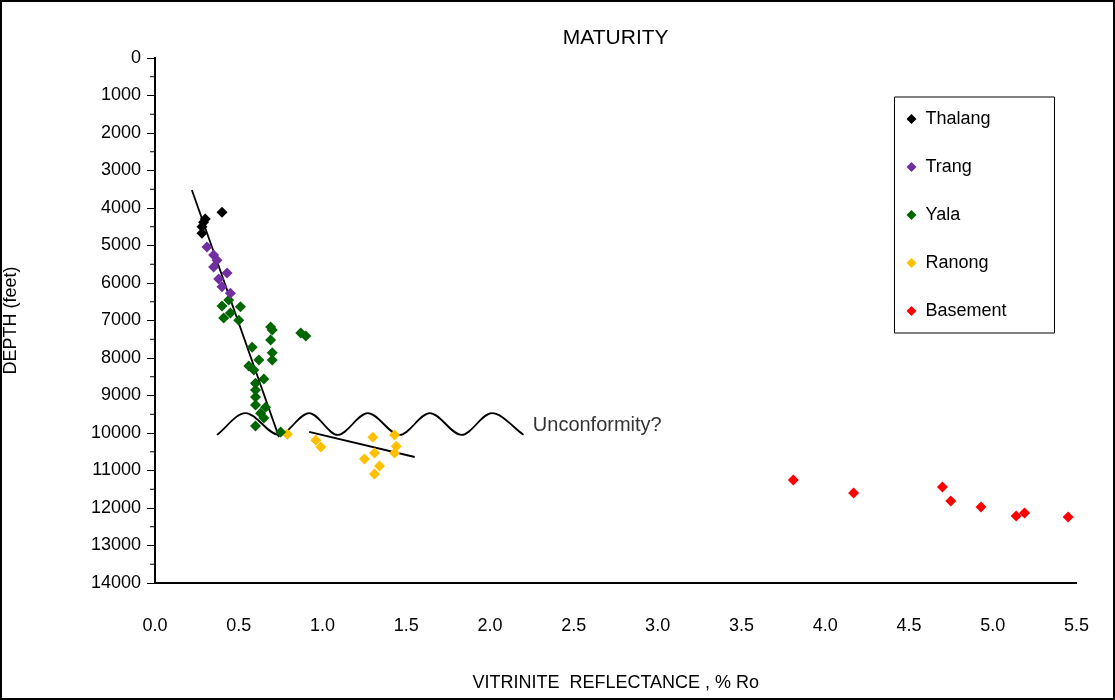 The image size is (1115, 700). I want to click on x-tick-label: 3.5, so click(741, 624).